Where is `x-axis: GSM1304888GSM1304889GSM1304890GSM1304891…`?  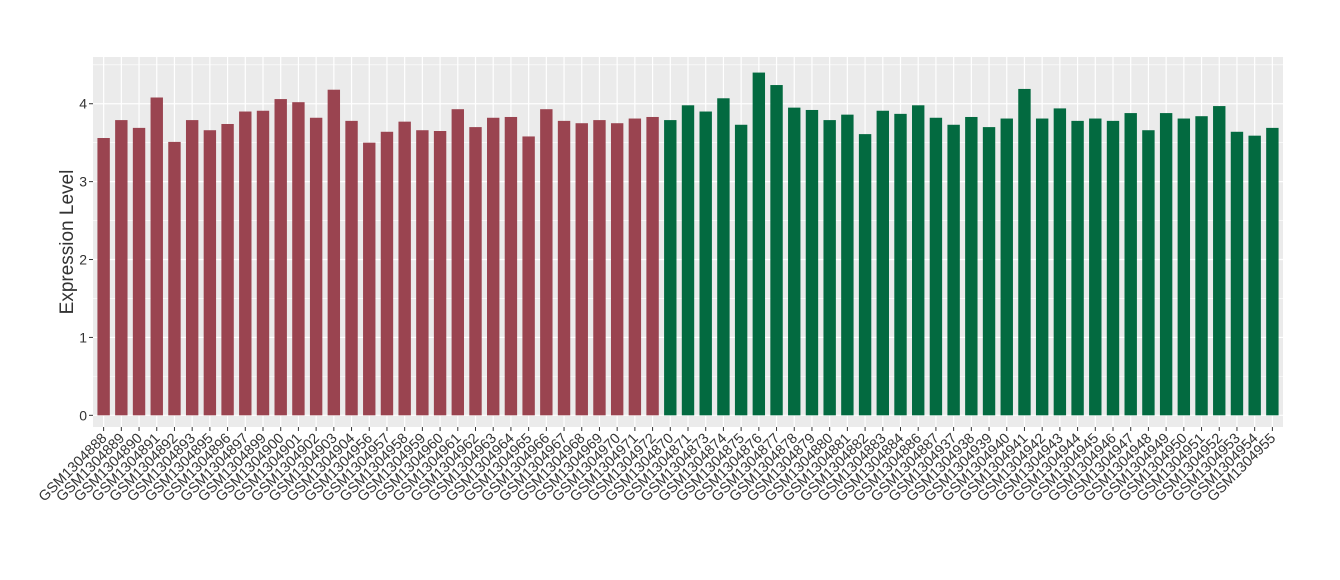 x-axis: GSM1304888GSM1304889GSM1304890GSM1304891… is located at coordinates (657, 466).